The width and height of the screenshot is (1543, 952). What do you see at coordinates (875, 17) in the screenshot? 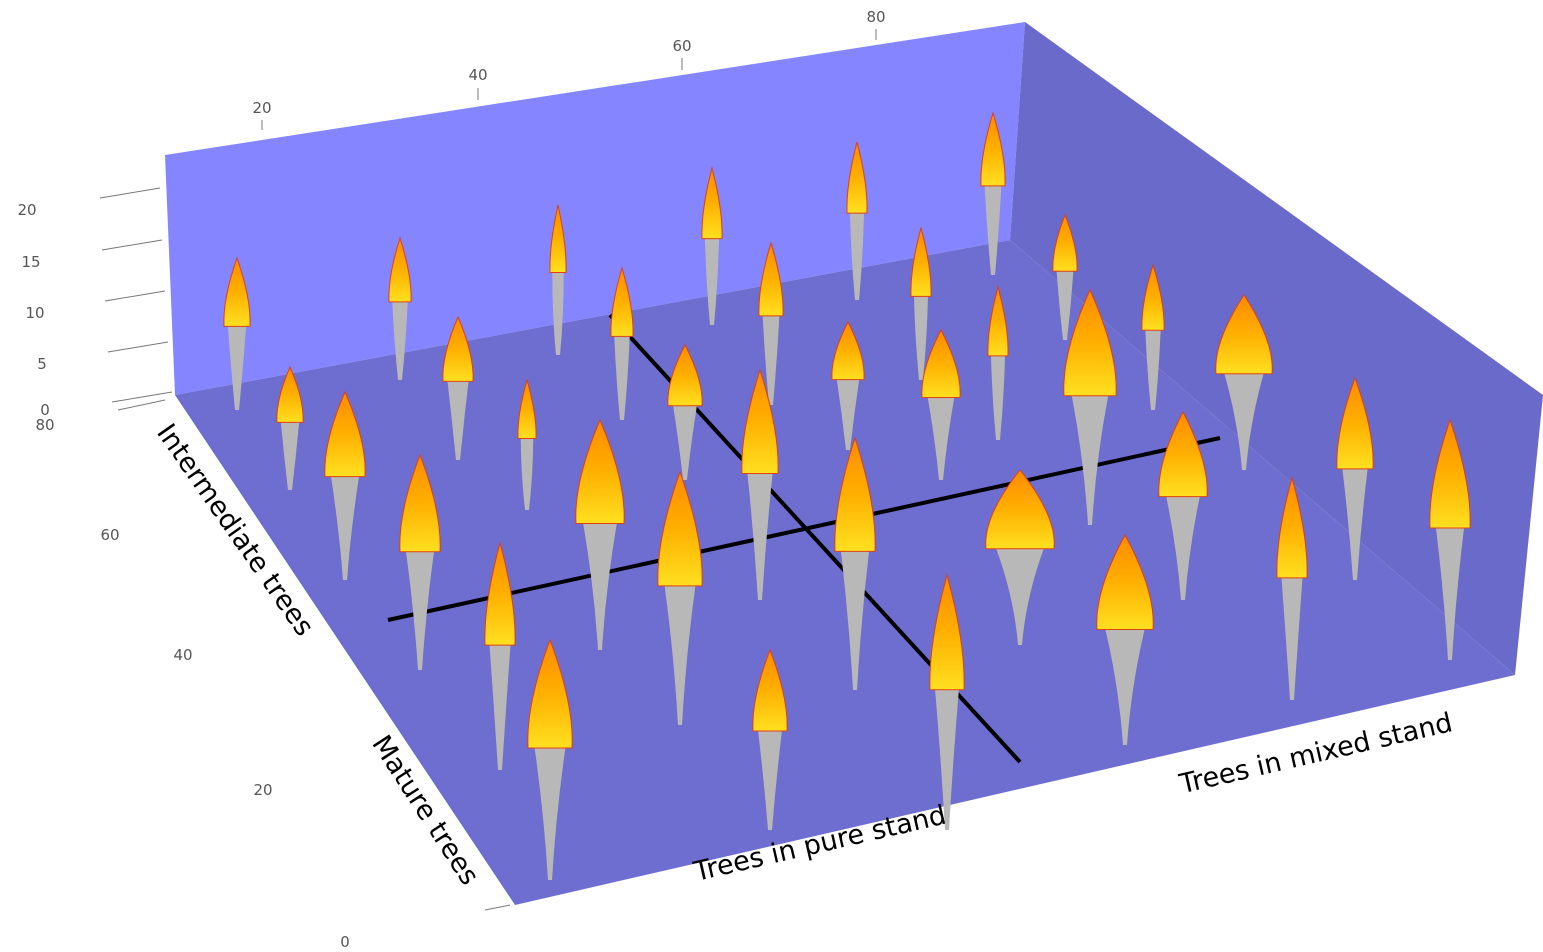
I see `top-tick: 80` at bounding box center [875, 17].